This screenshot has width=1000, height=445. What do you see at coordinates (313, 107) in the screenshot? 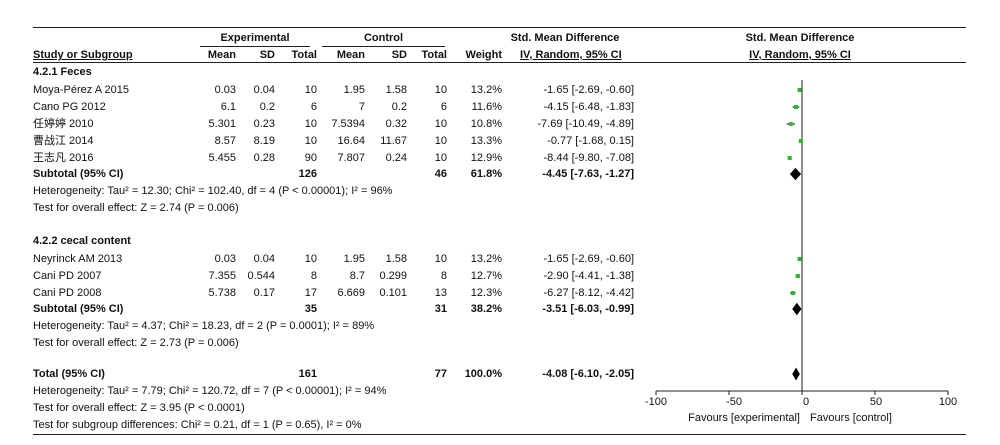
I see `total-e: 6` at bounding box center [313, 107].